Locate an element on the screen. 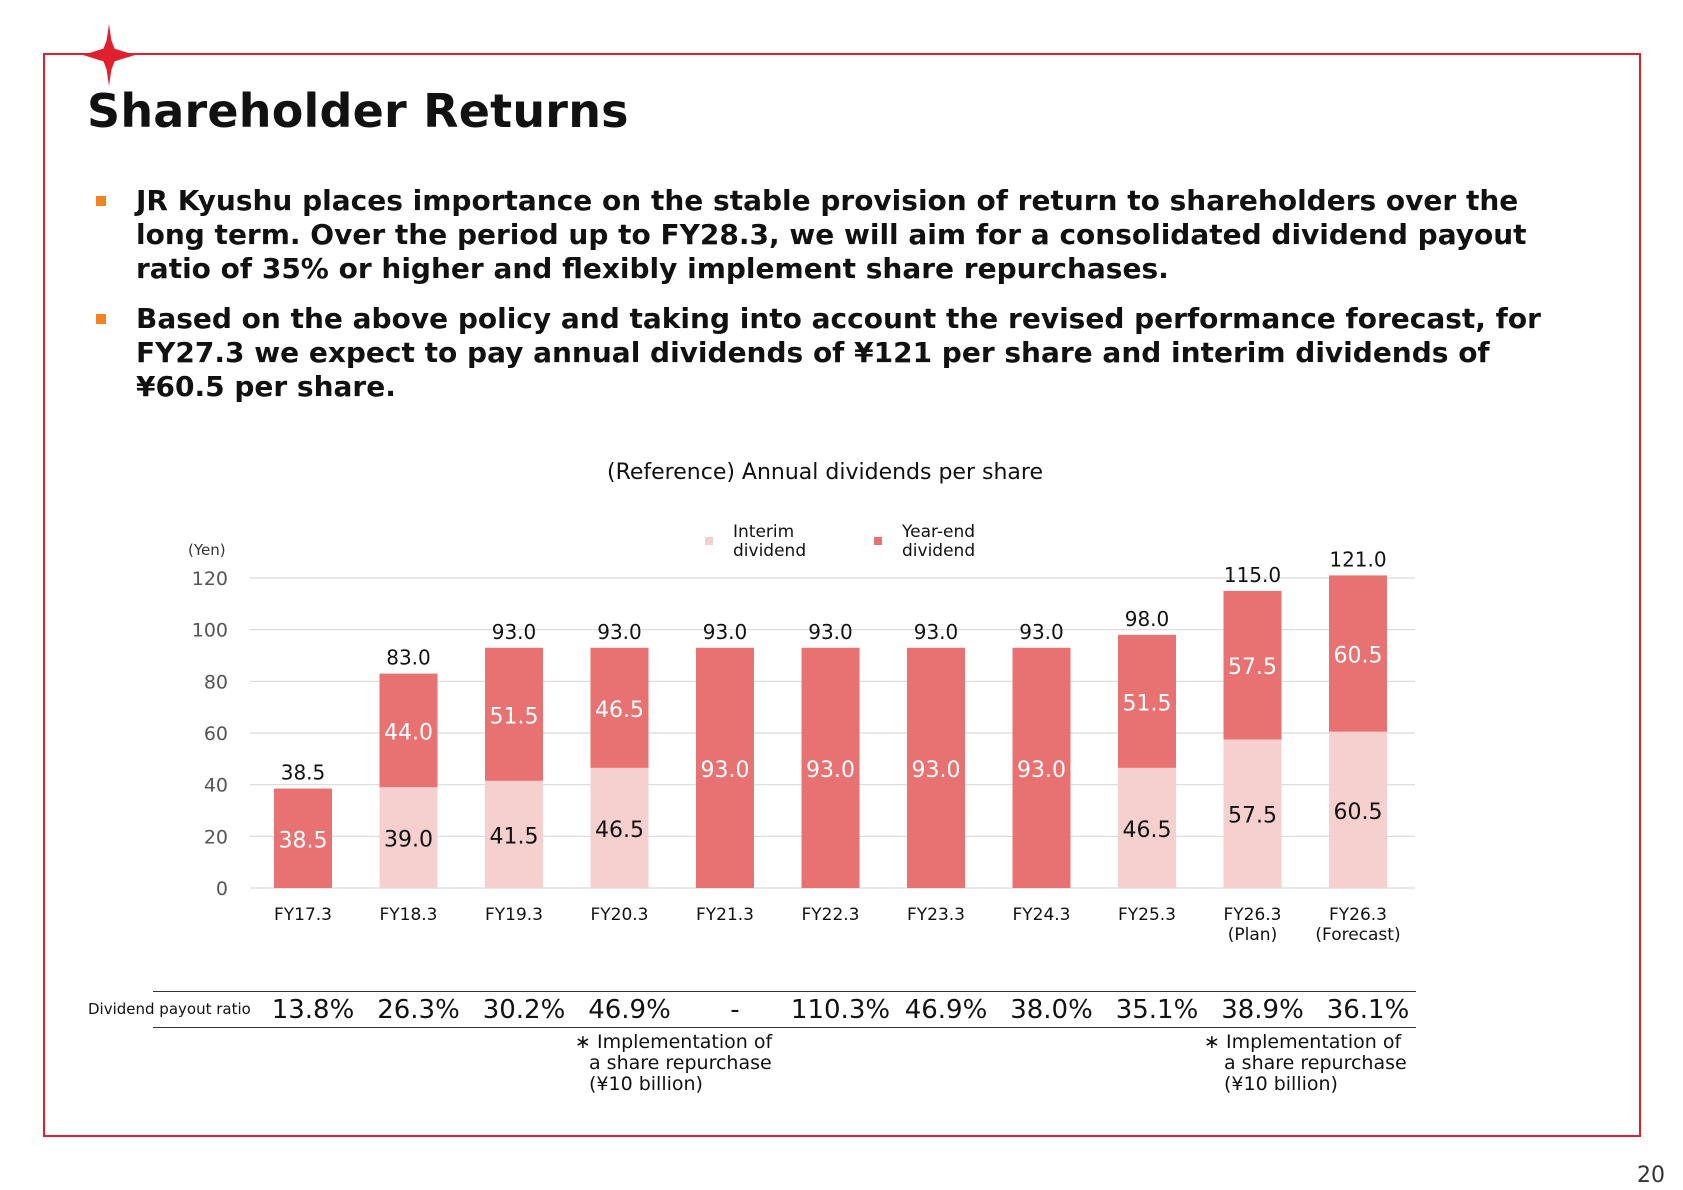  payout-ratio-value: - is located at coordinates (735, 1010).